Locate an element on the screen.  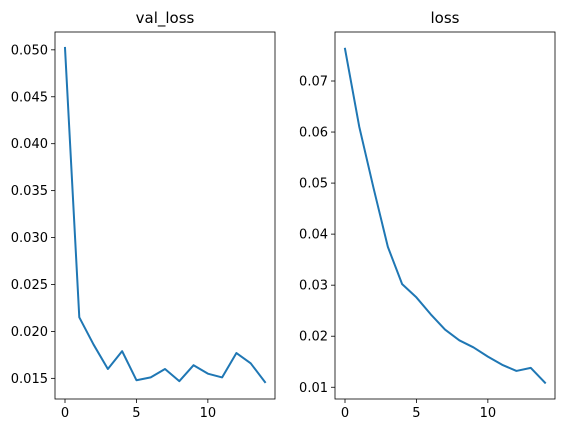
y-tick-label: 0.035 is located at coordinates (29, 191).